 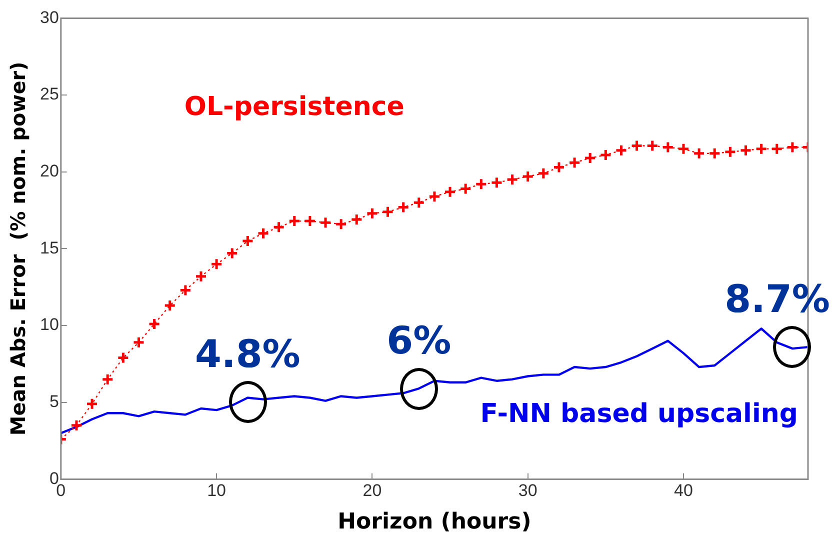 I want to click on annotation: 8.7%, so click(x=777, y=298).